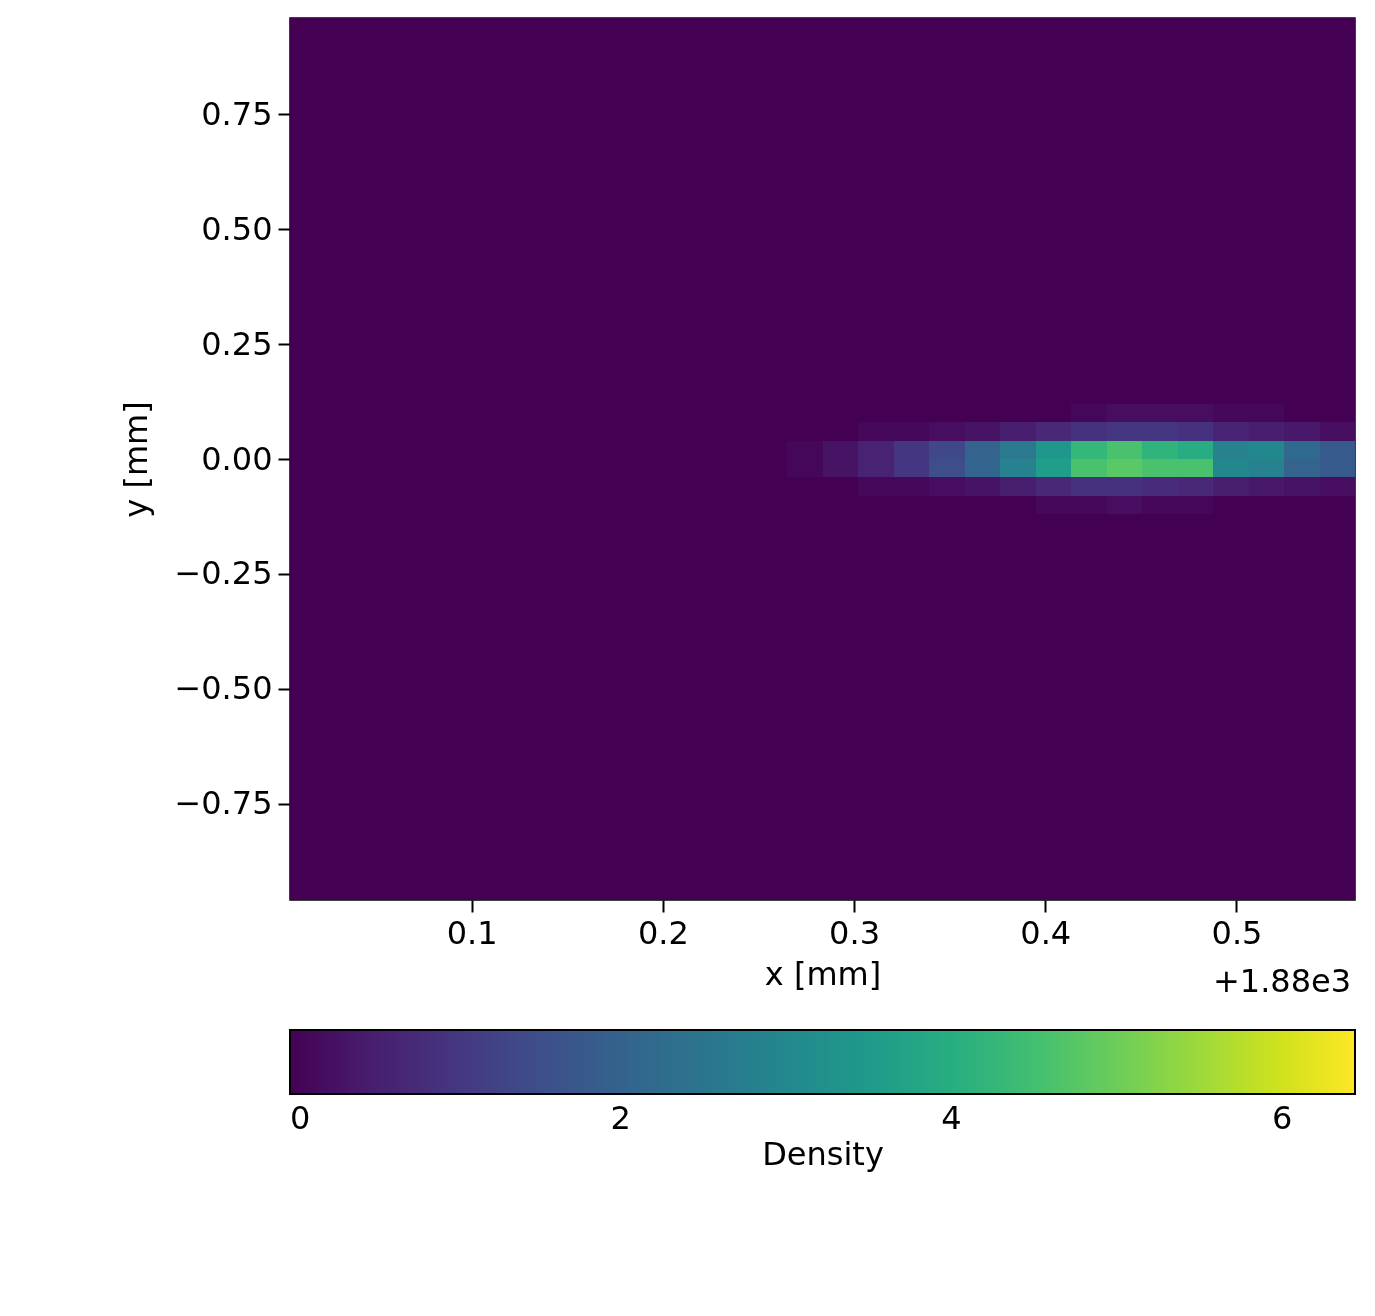 Image resolution: width=1375 pixels, height=1316 pixels. Describe the element at coordinates (1046, 932) in the screenshot. I see `x-tick-label: 0.4` at that location.